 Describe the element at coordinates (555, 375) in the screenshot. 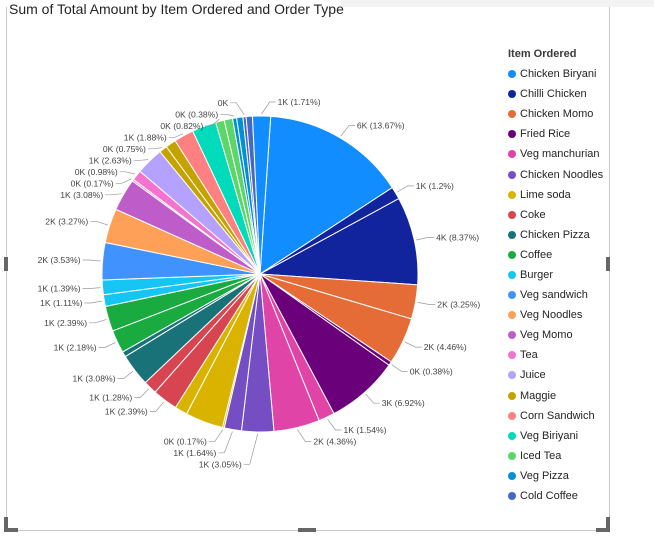

I see `legend-item: Juice` at that location.